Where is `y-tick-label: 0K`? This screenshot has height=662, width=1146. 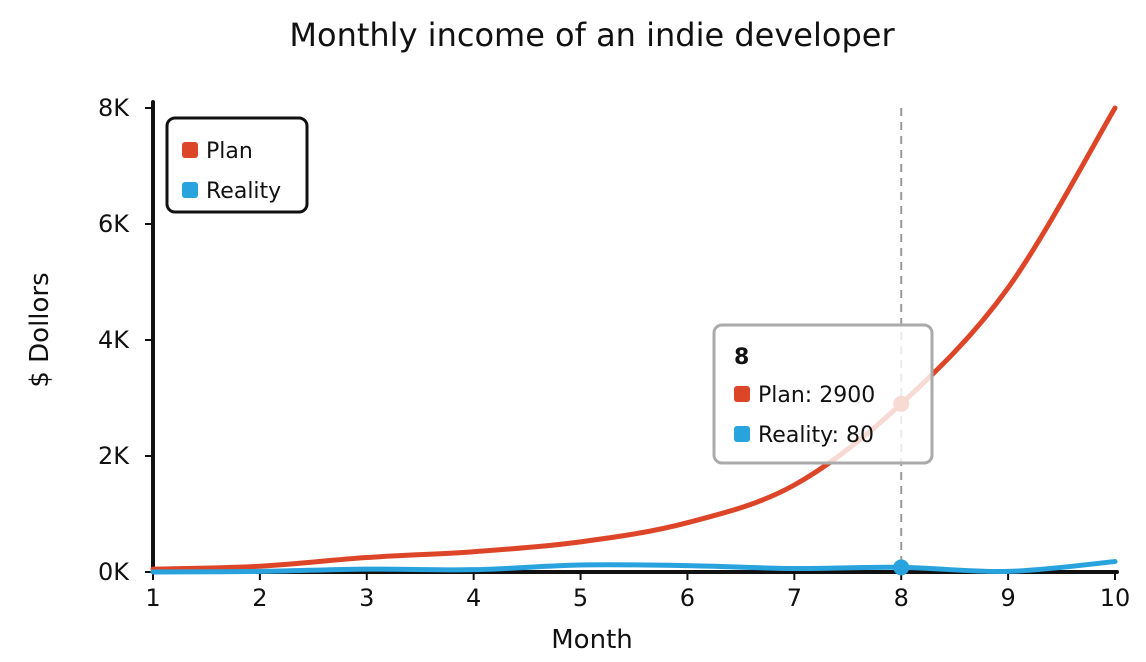
y-tick-label: 0K is located at coordinates (114, 572).